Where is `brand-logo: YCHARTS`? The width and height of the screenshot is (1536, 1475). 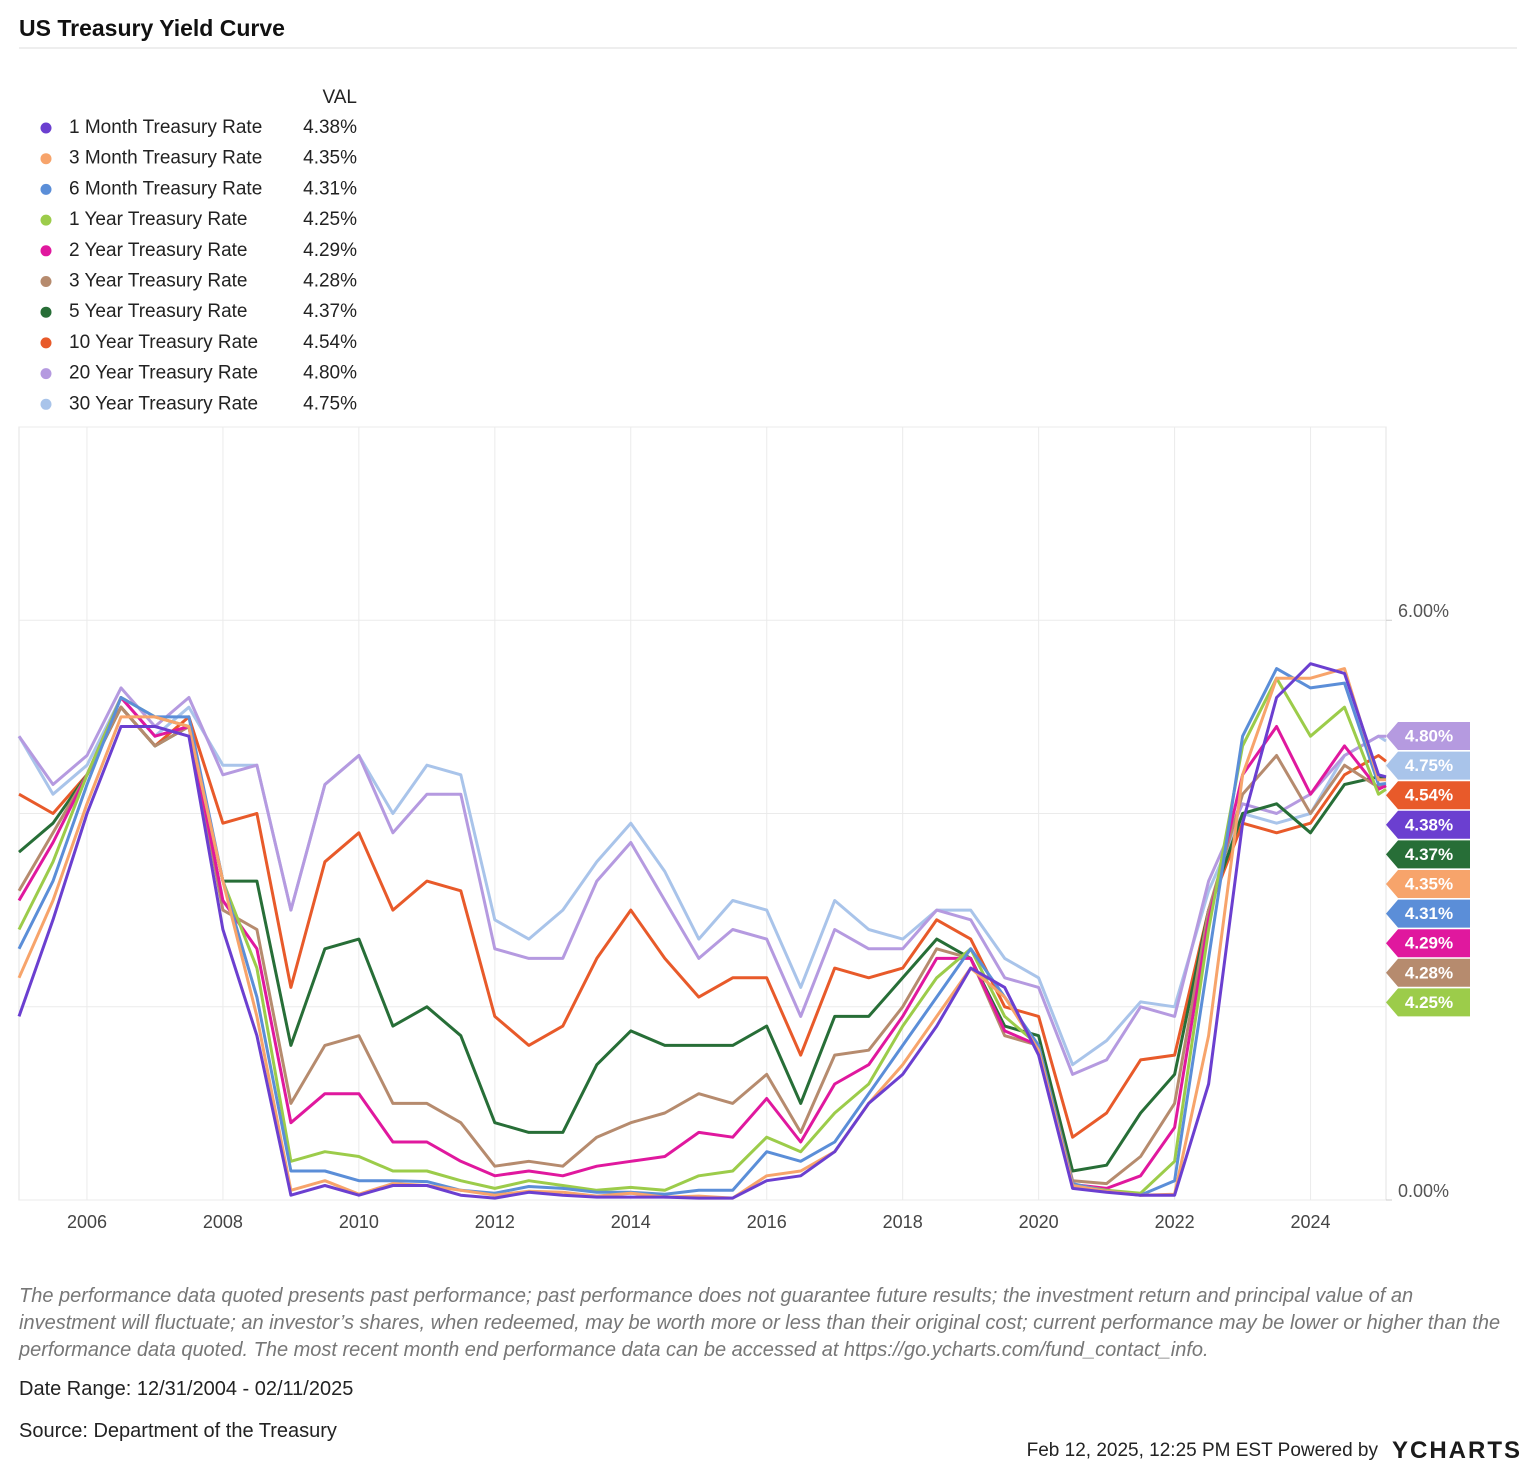 brand-logo: YCHARTS is located at coordinates (1456, 1450).